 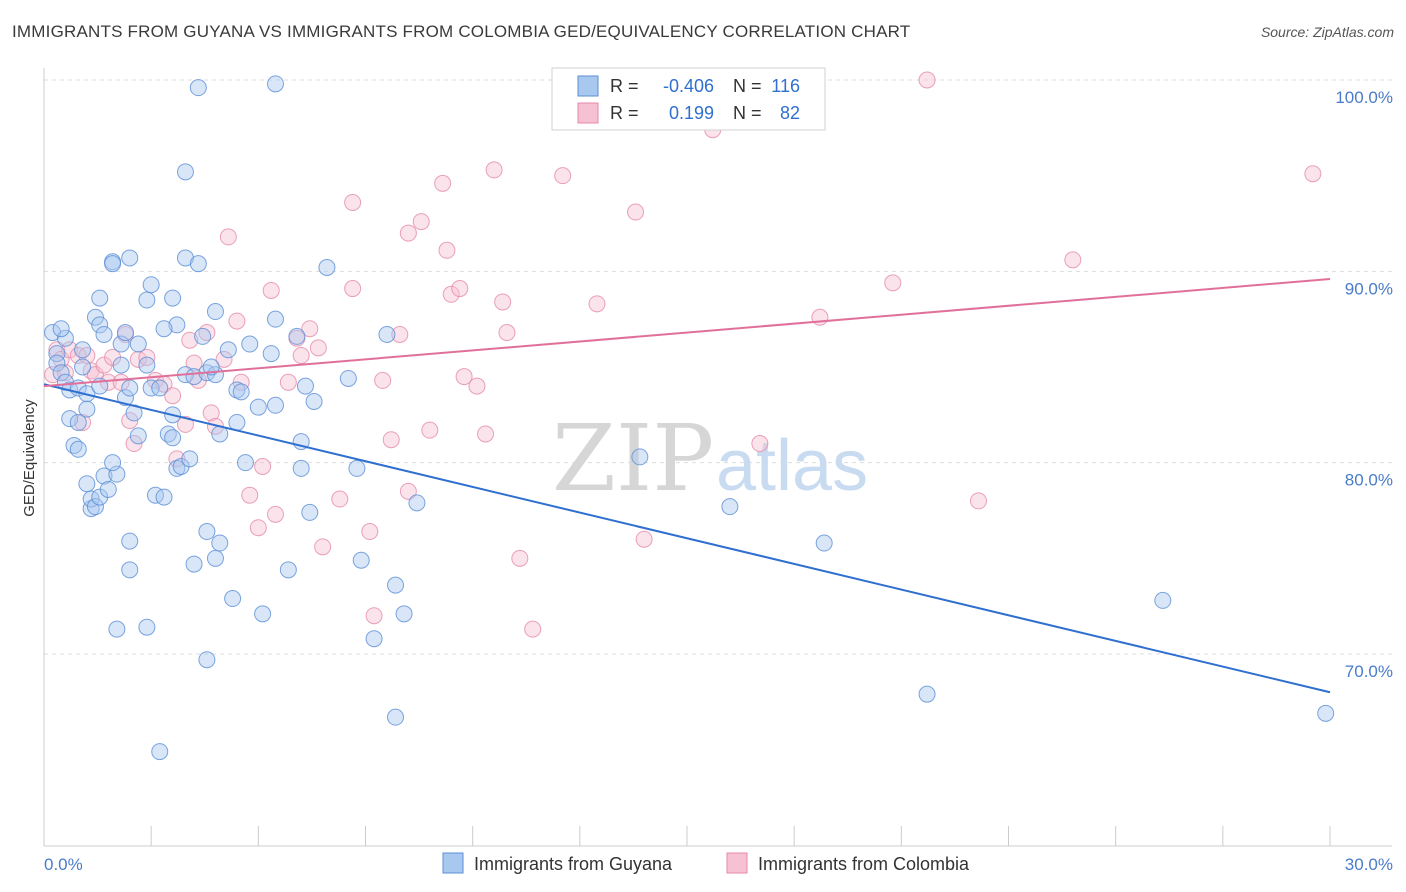 I want to click on trend-line-colombia, so click(x=687, y=332).